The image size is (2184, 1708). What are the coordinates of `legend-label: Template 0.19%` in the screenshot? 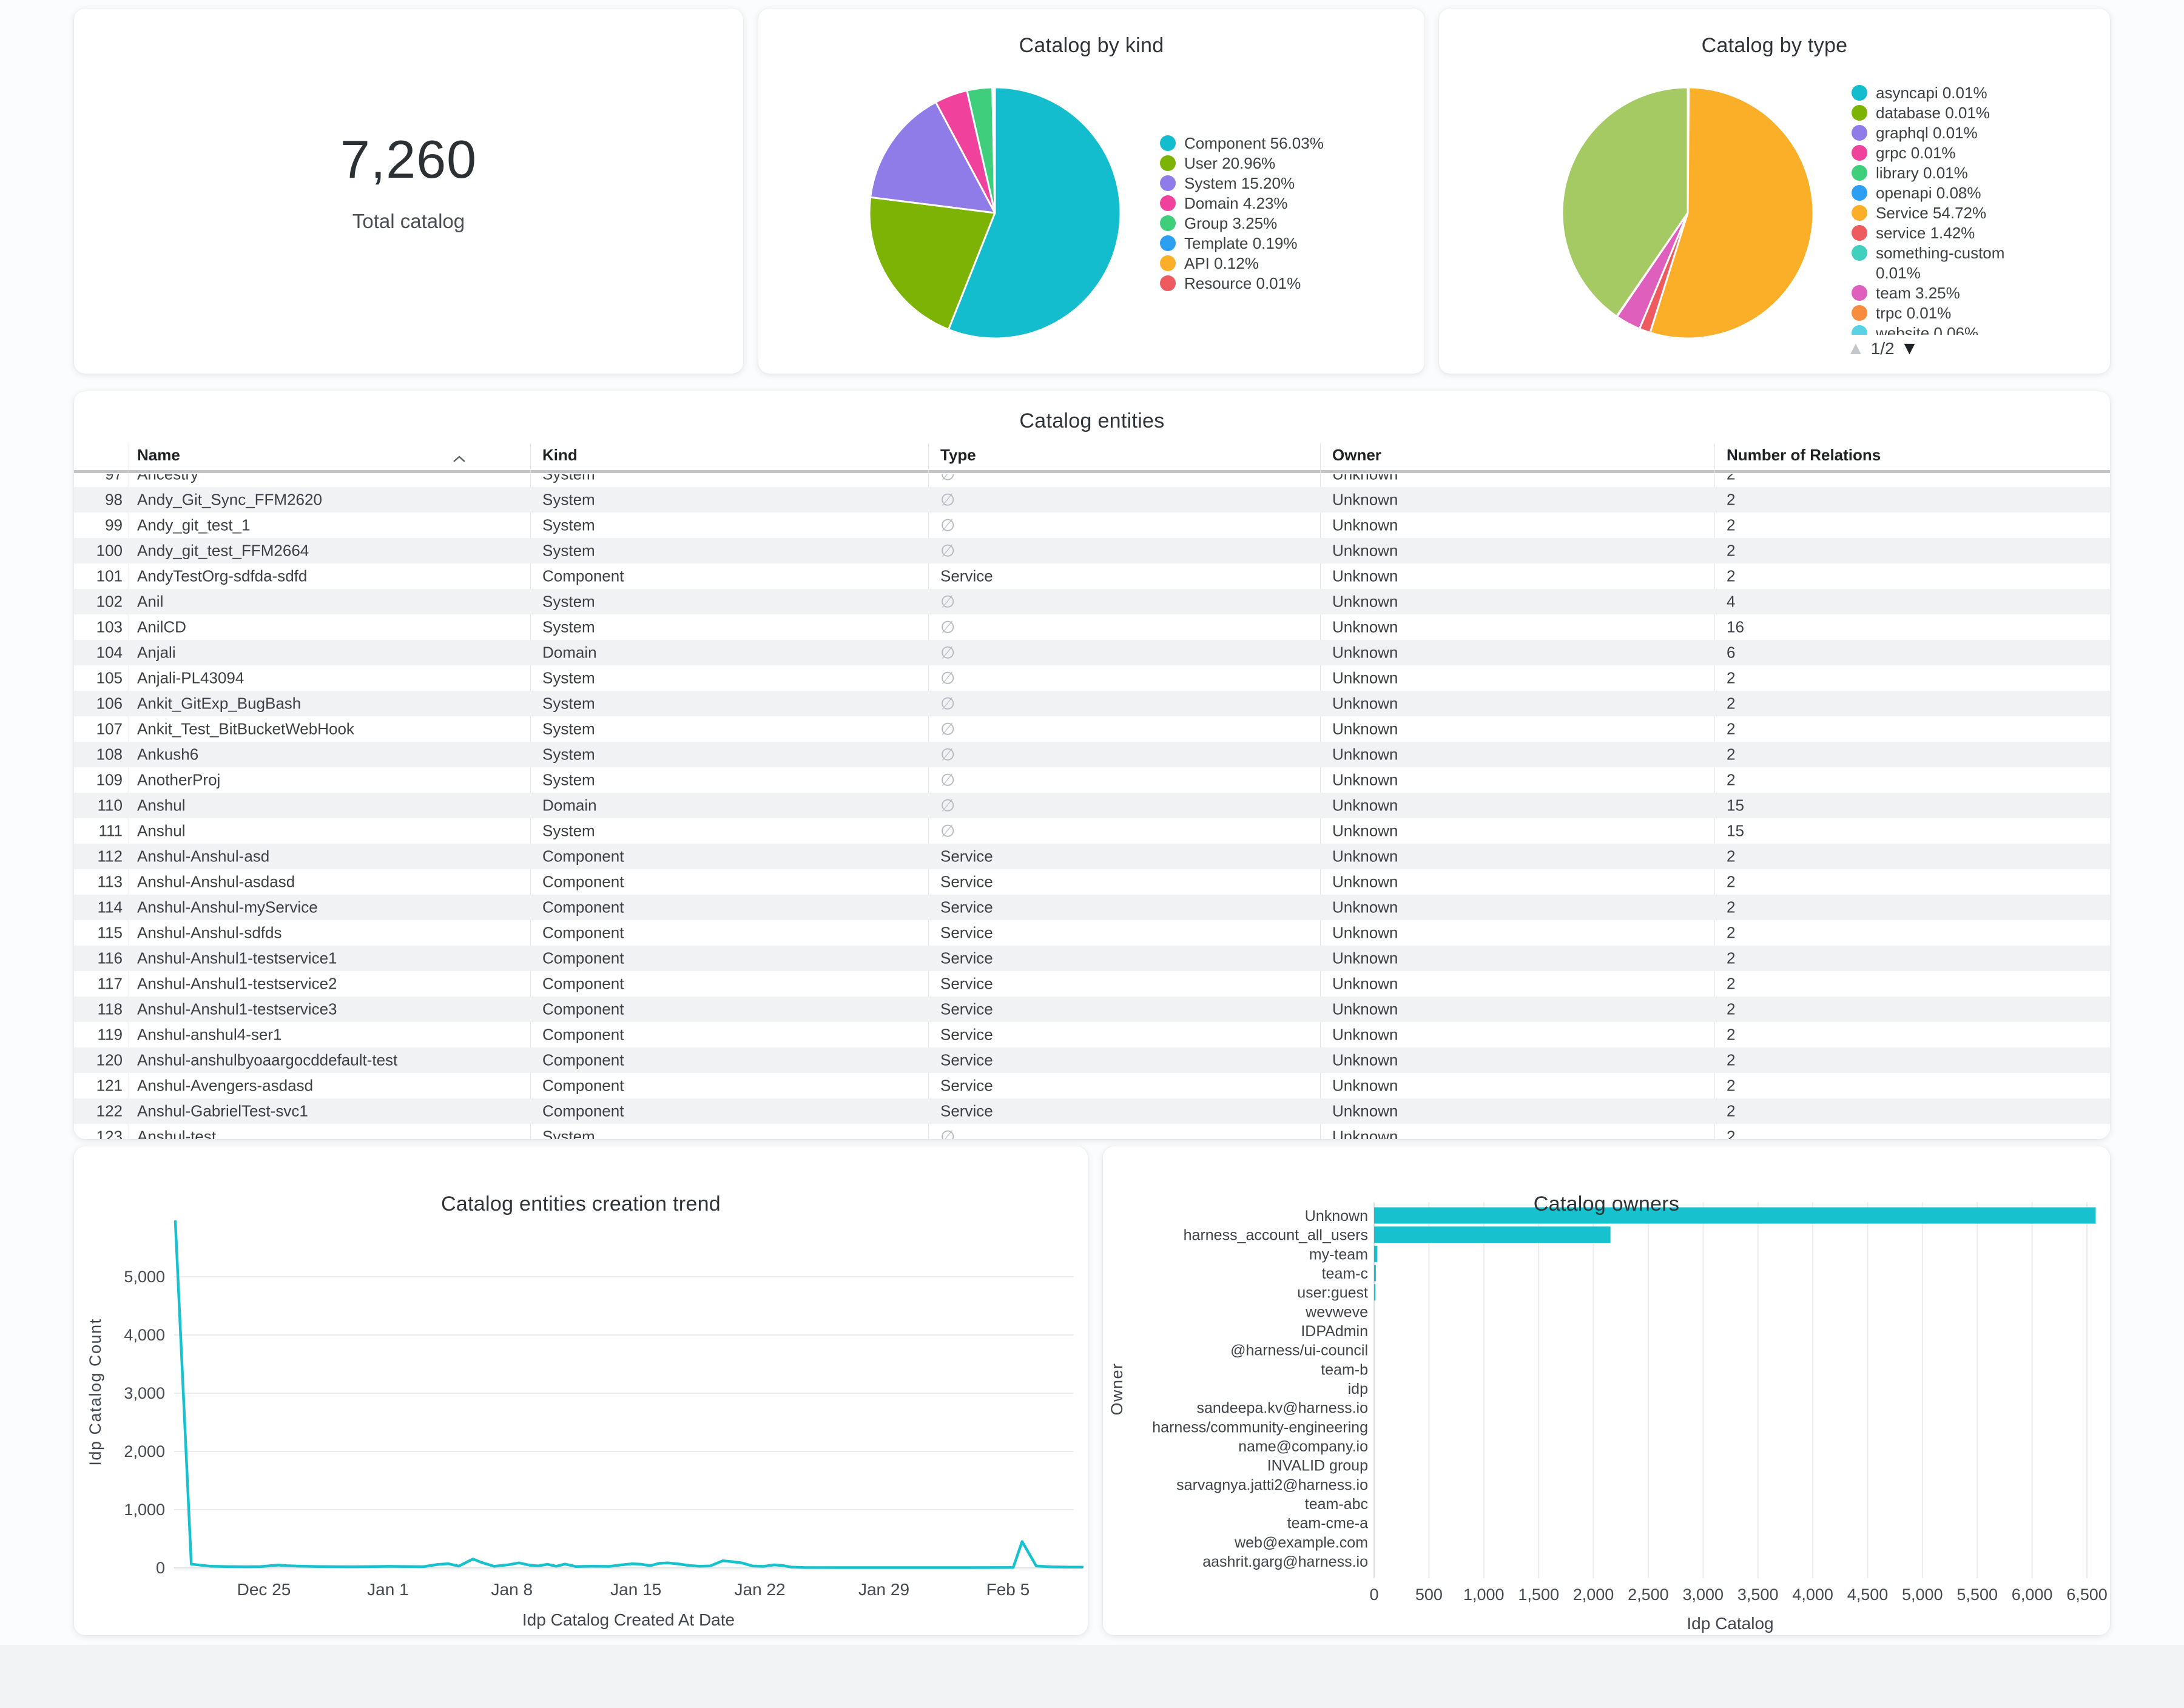 It's located at (1241, 243).